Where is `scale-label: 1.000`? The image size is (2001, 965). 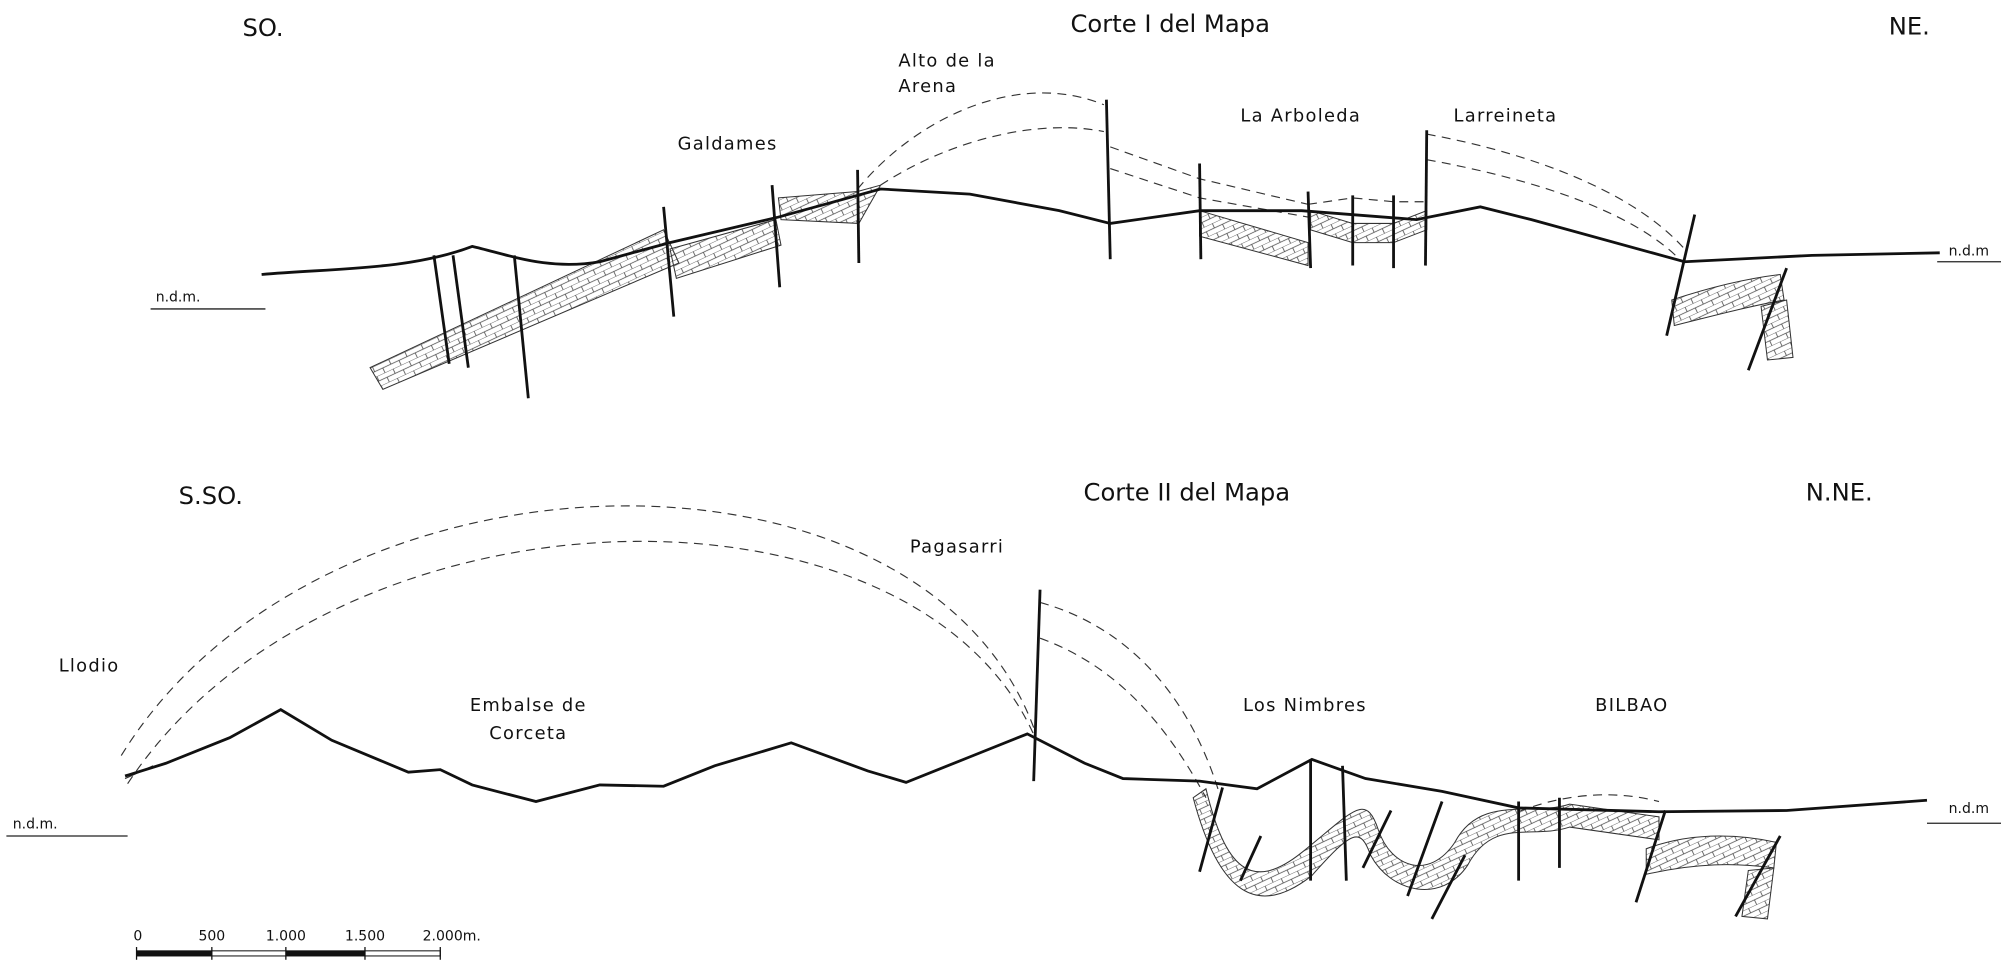 scale-label: 1.000 is located at coordinates (286, 937).